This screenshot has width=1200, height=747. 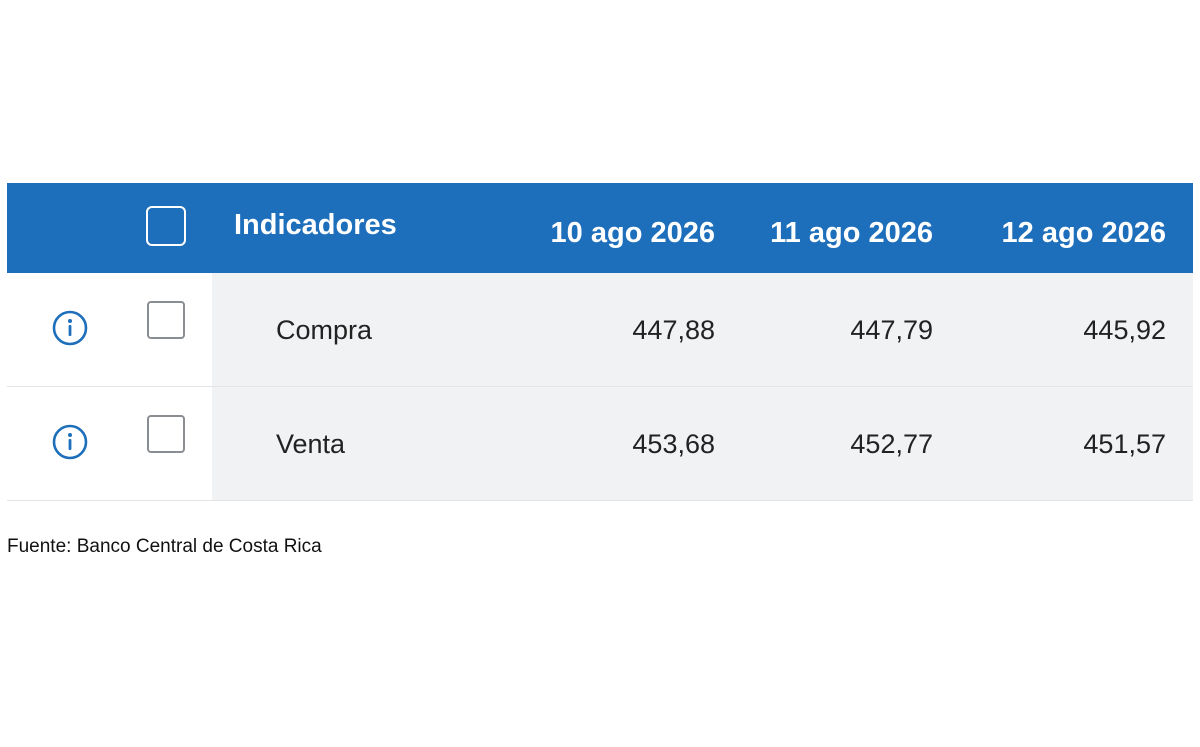 I want to click on row-checkbox-venta, so click(x=165, y=433).